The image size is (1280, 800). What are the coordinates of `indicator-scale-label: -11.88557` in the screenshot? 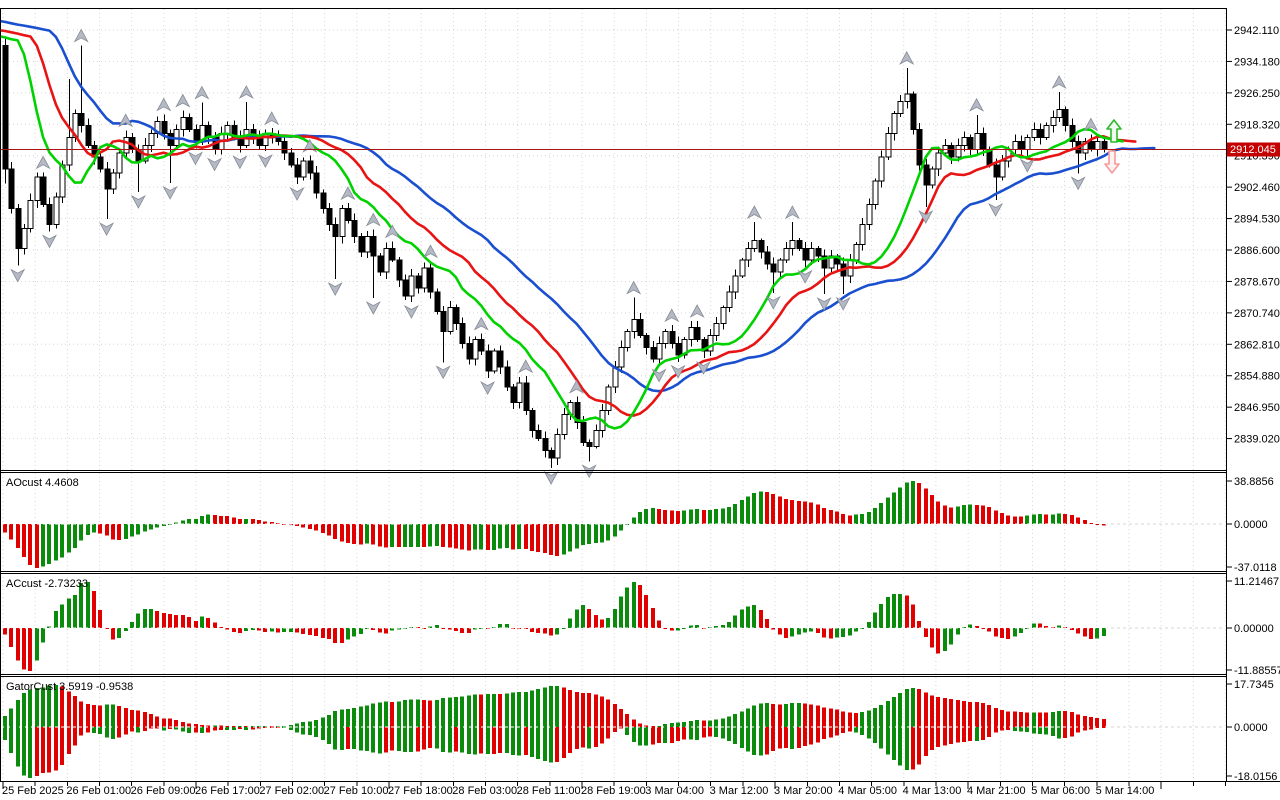 It's located at (1257, 671).